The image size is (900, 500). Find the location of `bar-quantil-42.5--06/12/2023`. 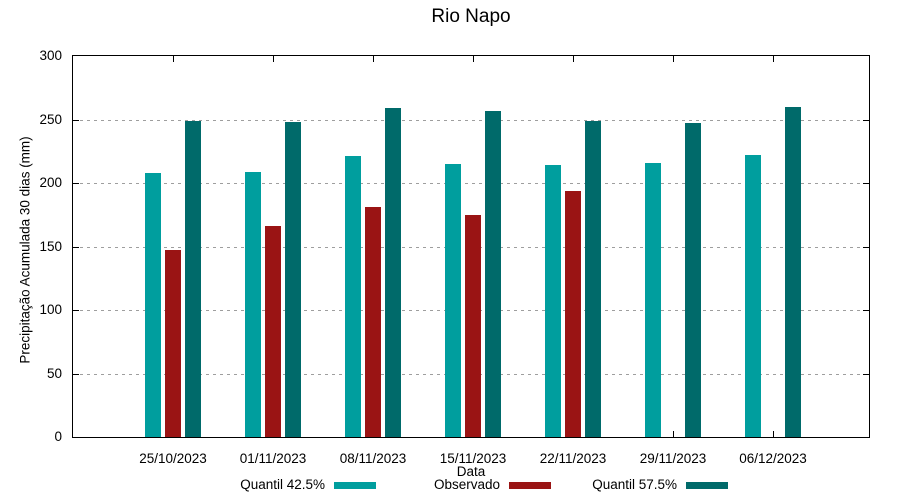

bar-quantil-42.5--06/12/2023 is located at coordinates (753, 296).